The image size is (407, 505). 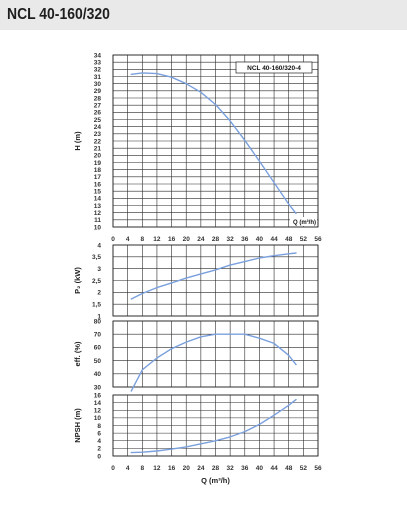 What do you see at coordinates (98, 141) in the screenshot?
I see `y-tick-label: 22` at bounding box center [98, 141].